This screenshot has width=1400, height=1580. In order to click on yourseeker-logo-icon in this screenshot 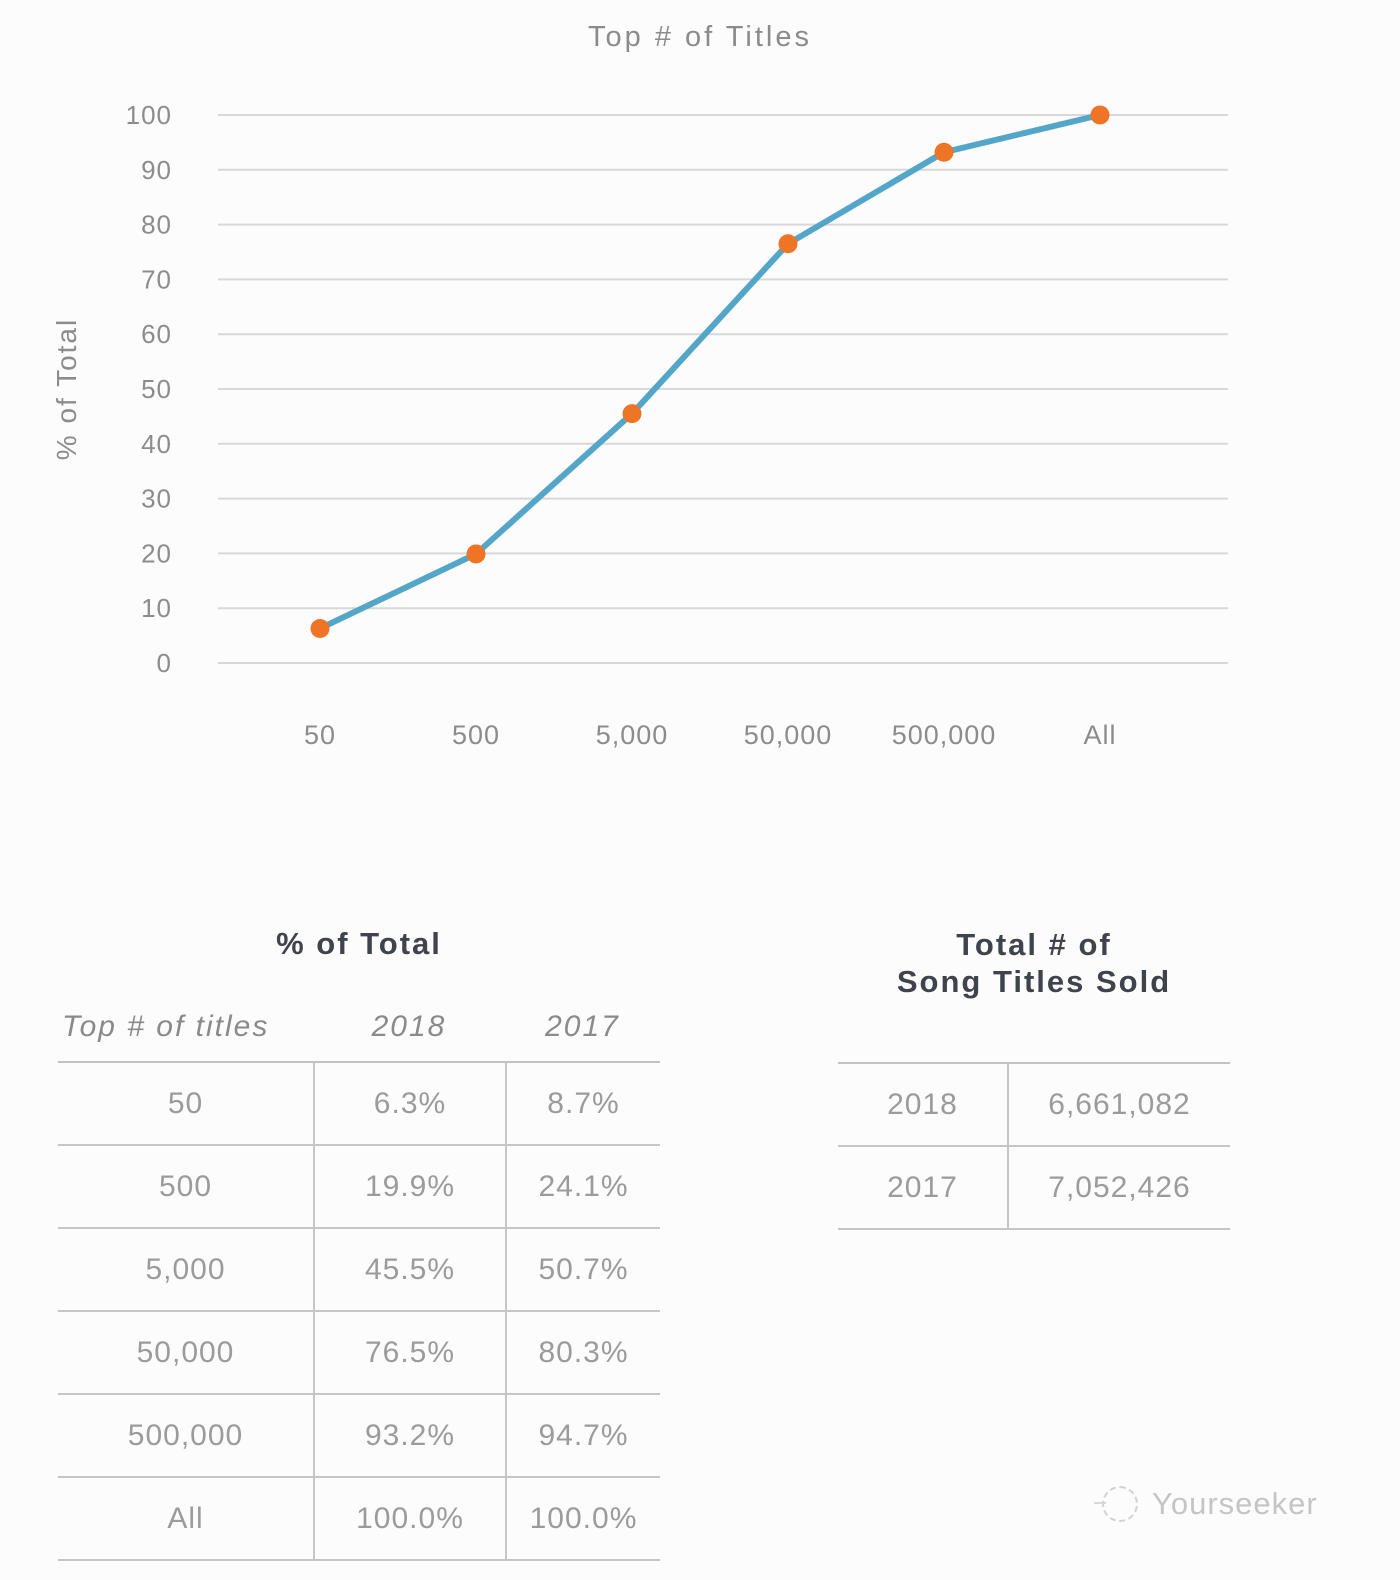, I will do `click(1116, 1504)`.